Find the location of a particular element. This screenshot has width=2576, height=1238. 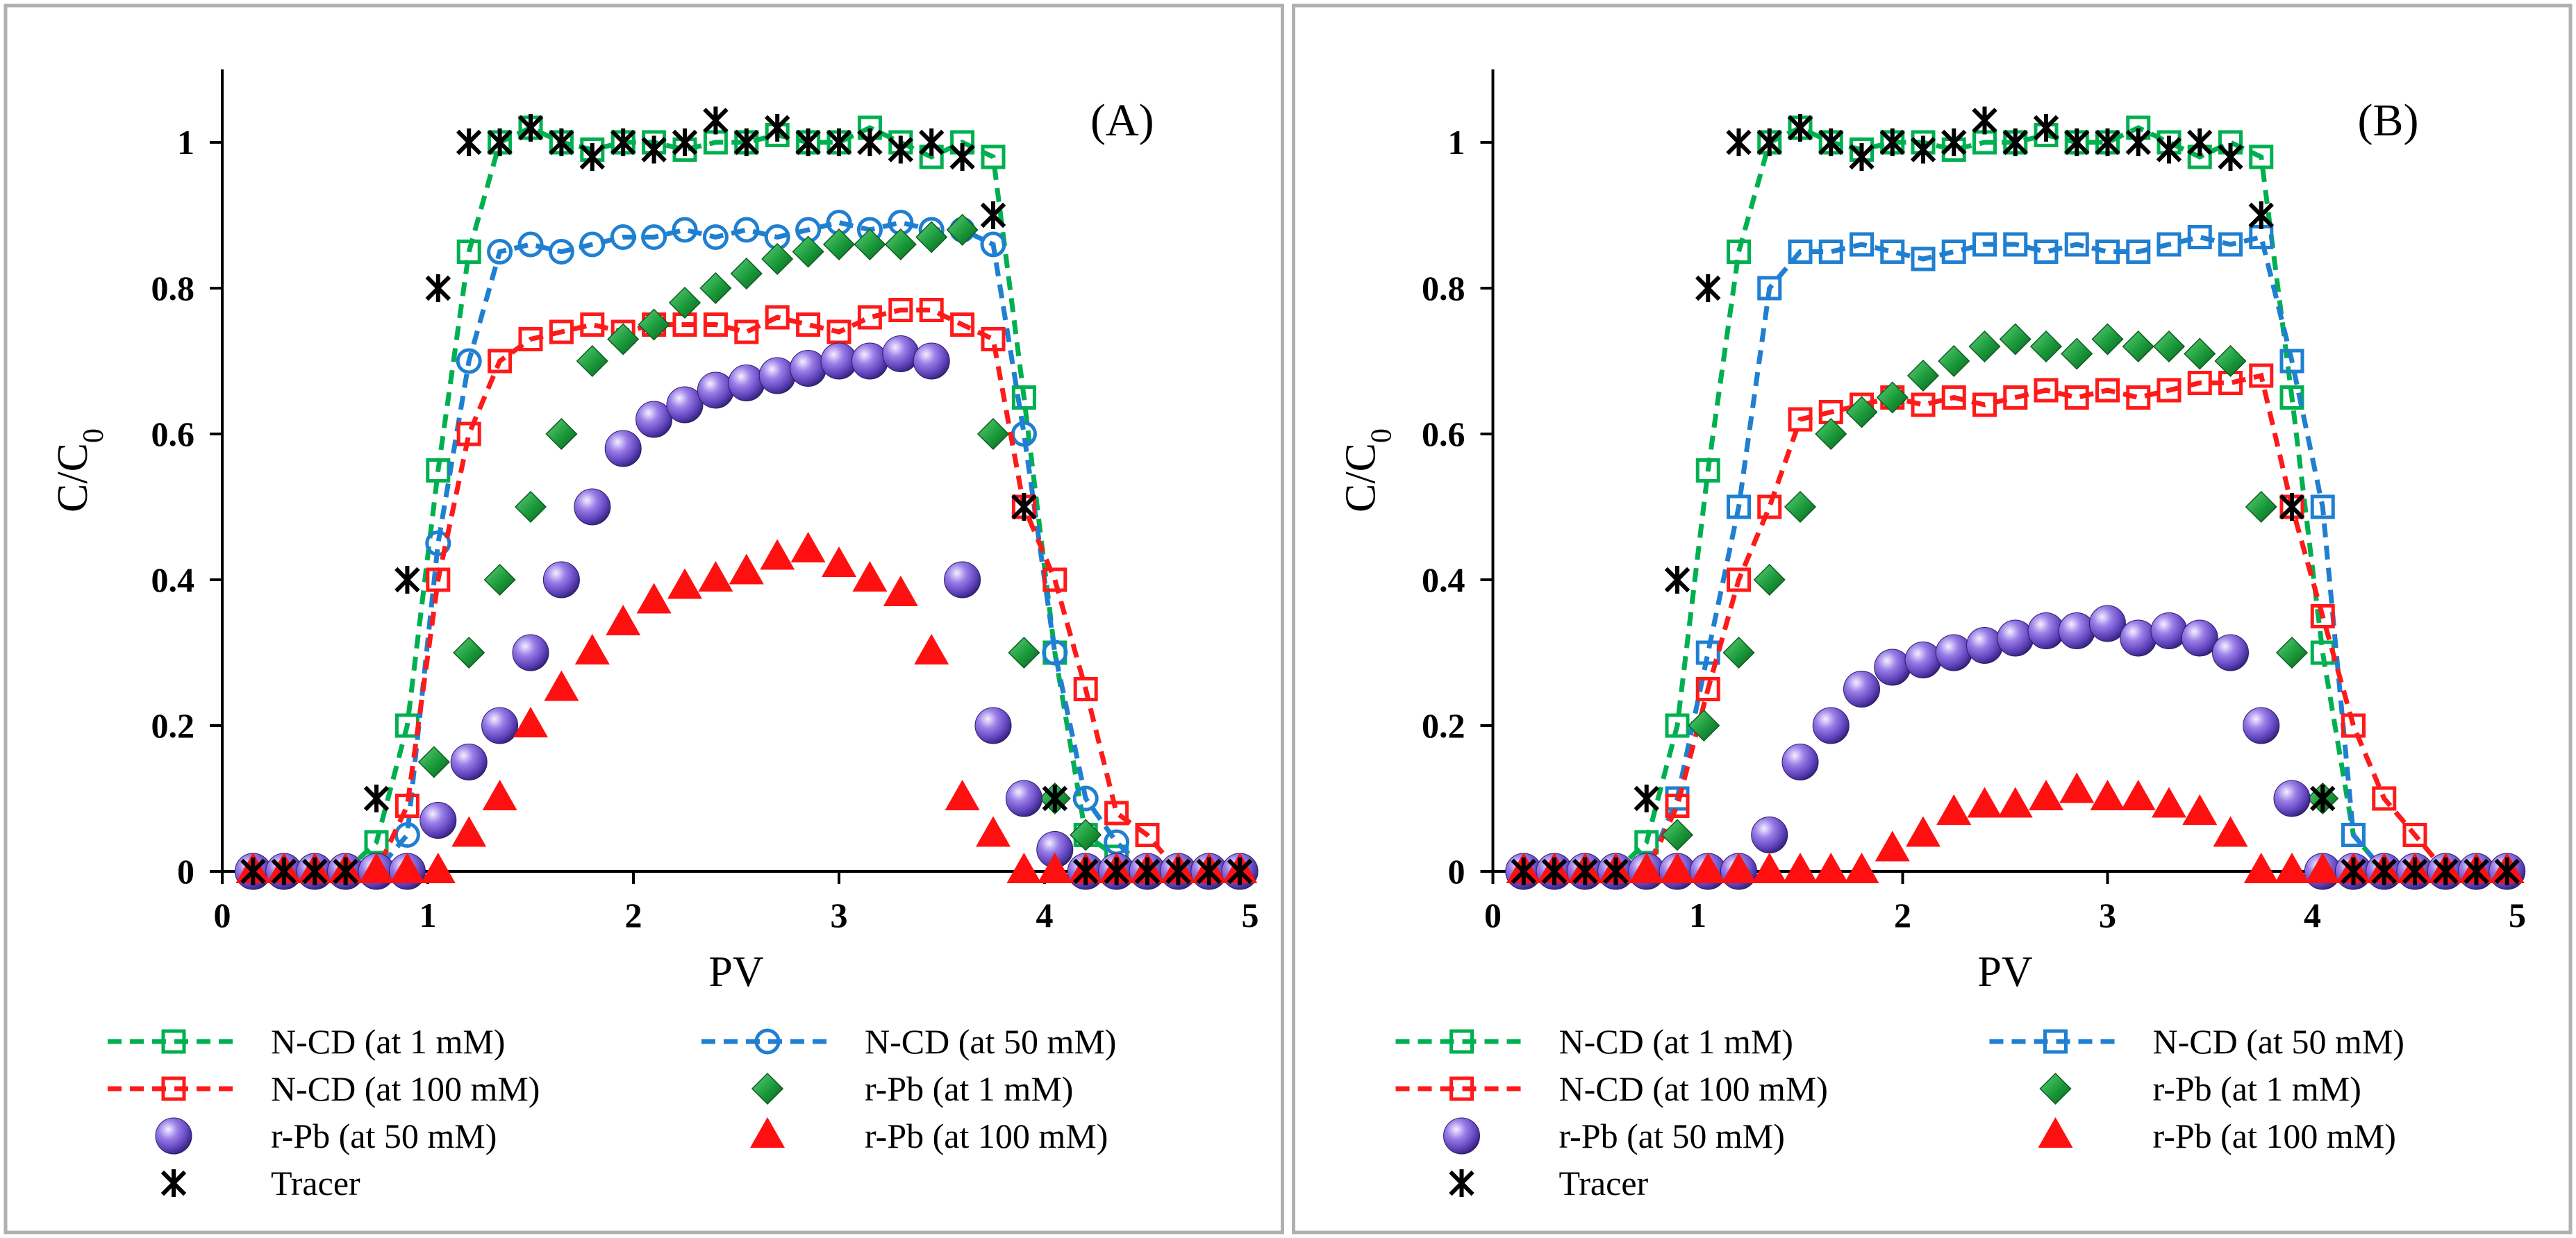

legend-entry-ncd_50: N-CD (at 50 mM) is located at coordinates (2196, 1041).